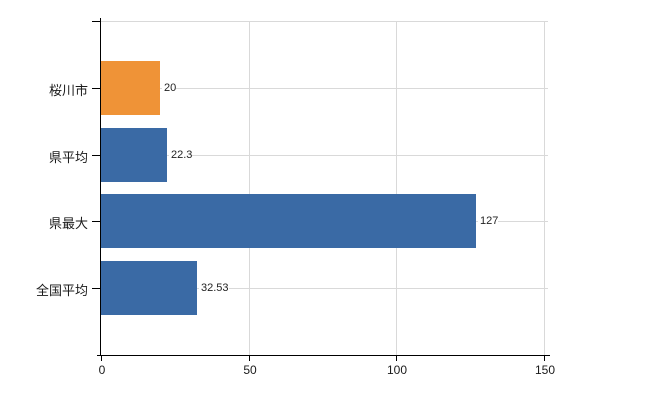 The width and height of the screenshot is (650, 400). I want to click on plot-top-border, so click(324, 21).